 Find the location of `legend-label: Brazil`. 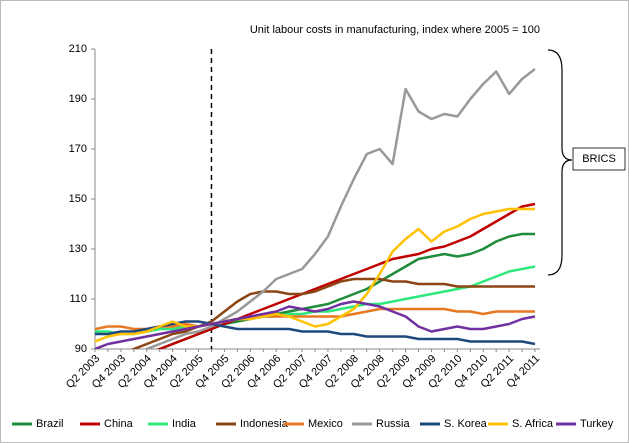

legend-label: Brazil is located at coordinates (50, 424).